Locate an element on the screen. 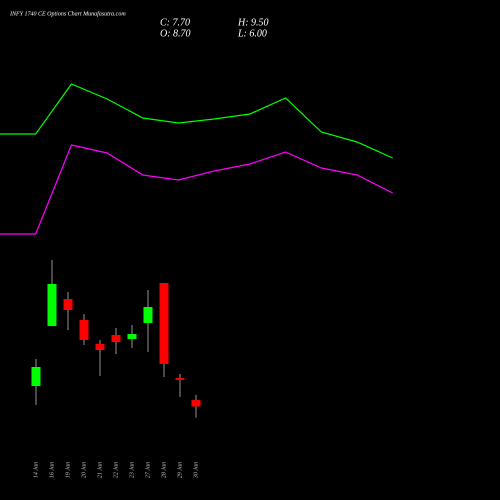  x-tick-label: 16 Jan is located at coordinates (52, 470).